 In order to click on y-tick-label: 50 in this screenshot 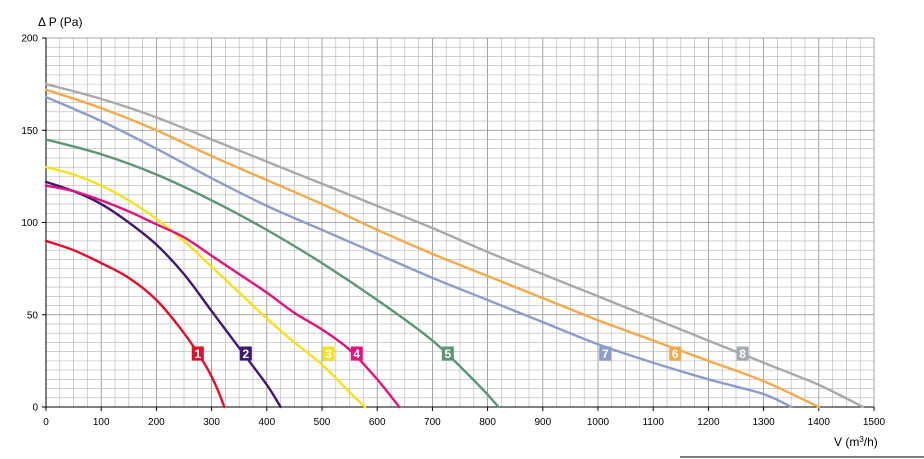, I will do `click(33, 315)`.